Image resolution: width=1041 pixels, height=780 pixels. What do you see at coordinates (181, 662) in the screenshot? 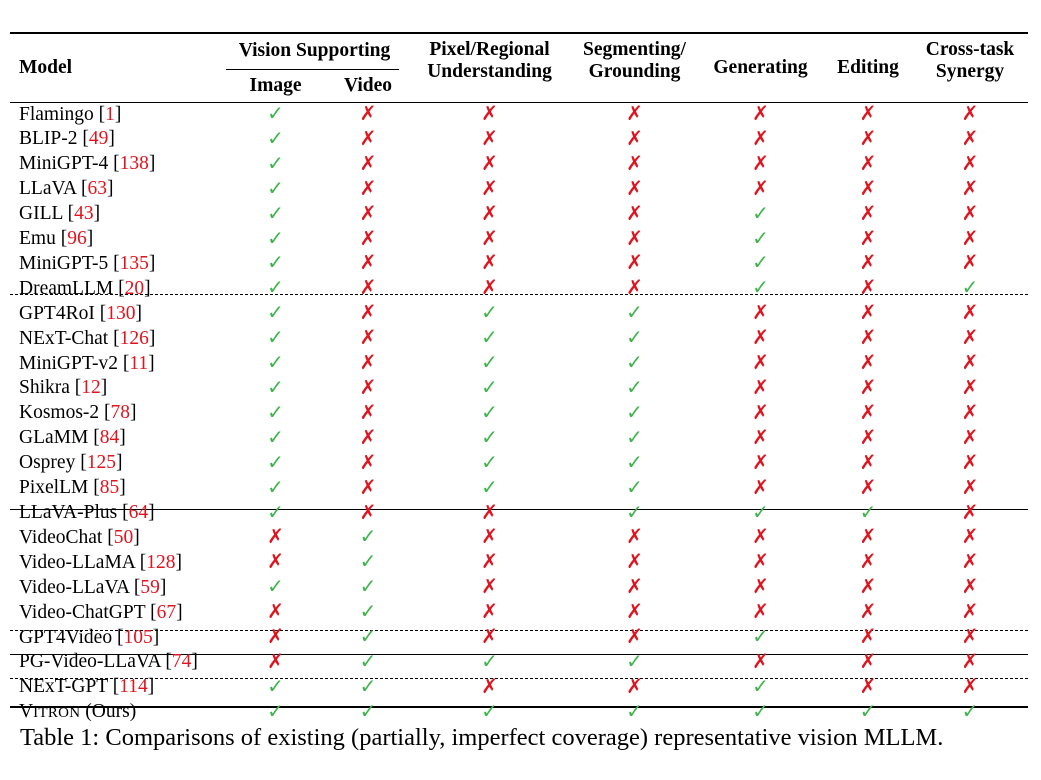
I see `citation-link: 74` at bounding box center [181, 662].